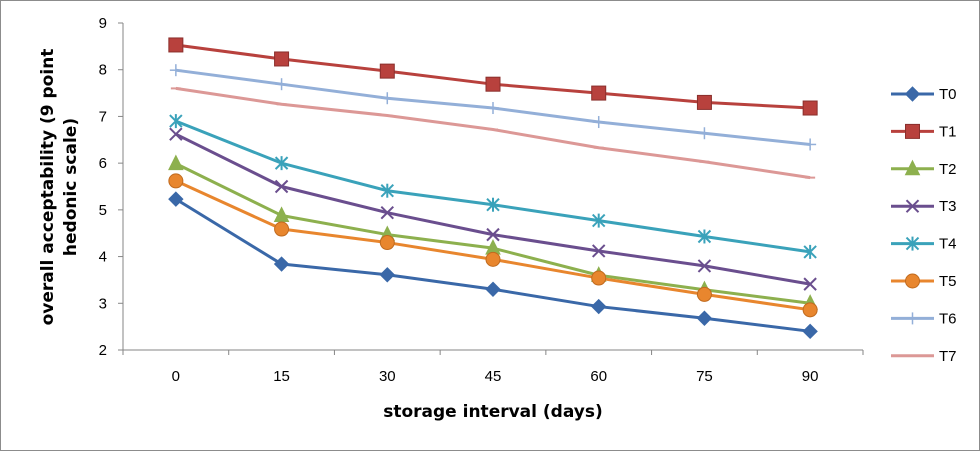  I want to click on y-tick-label: 3, so click(103, 303).